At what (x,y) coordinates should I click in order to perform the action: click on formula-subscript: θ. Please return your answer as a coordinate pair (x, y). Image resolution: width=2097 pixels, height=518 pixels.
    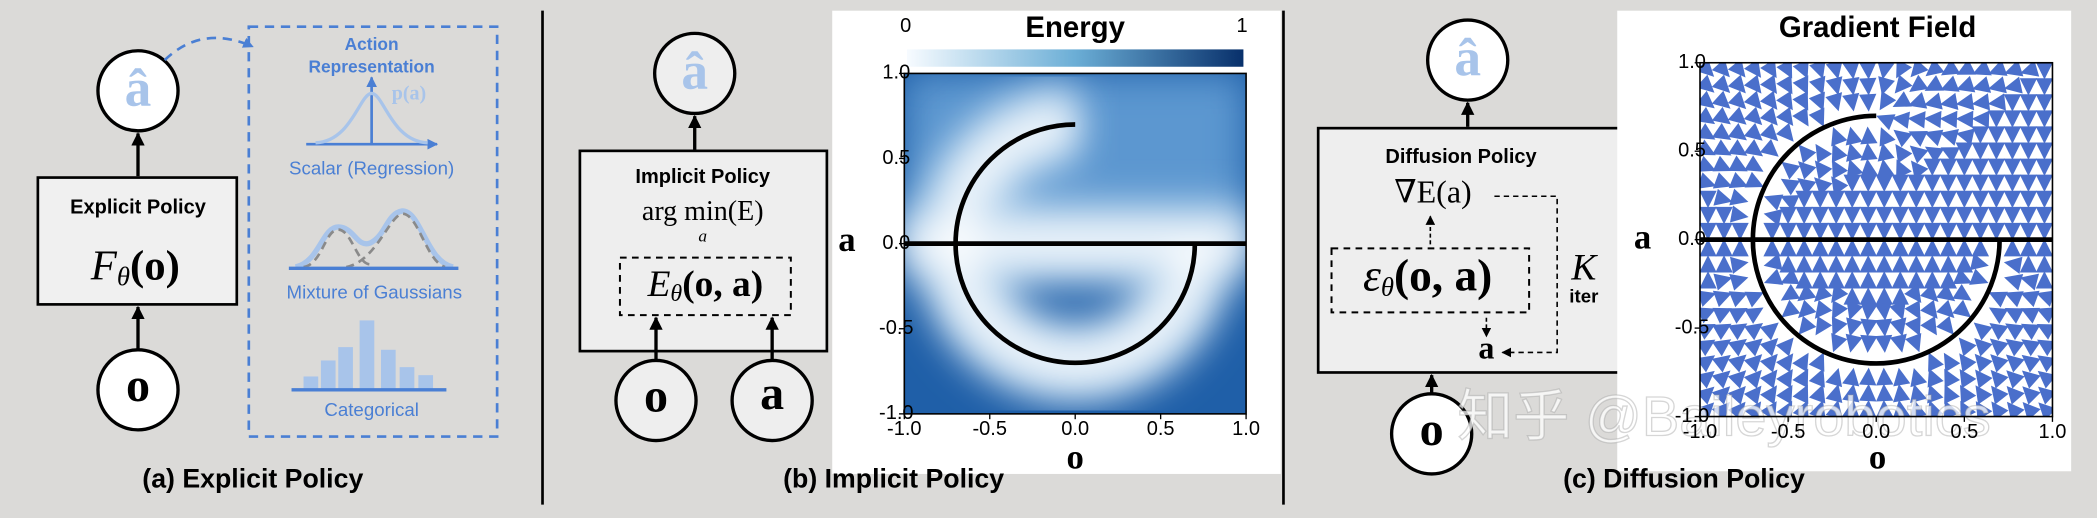
    Looking at the image, I should click on (123, 276).